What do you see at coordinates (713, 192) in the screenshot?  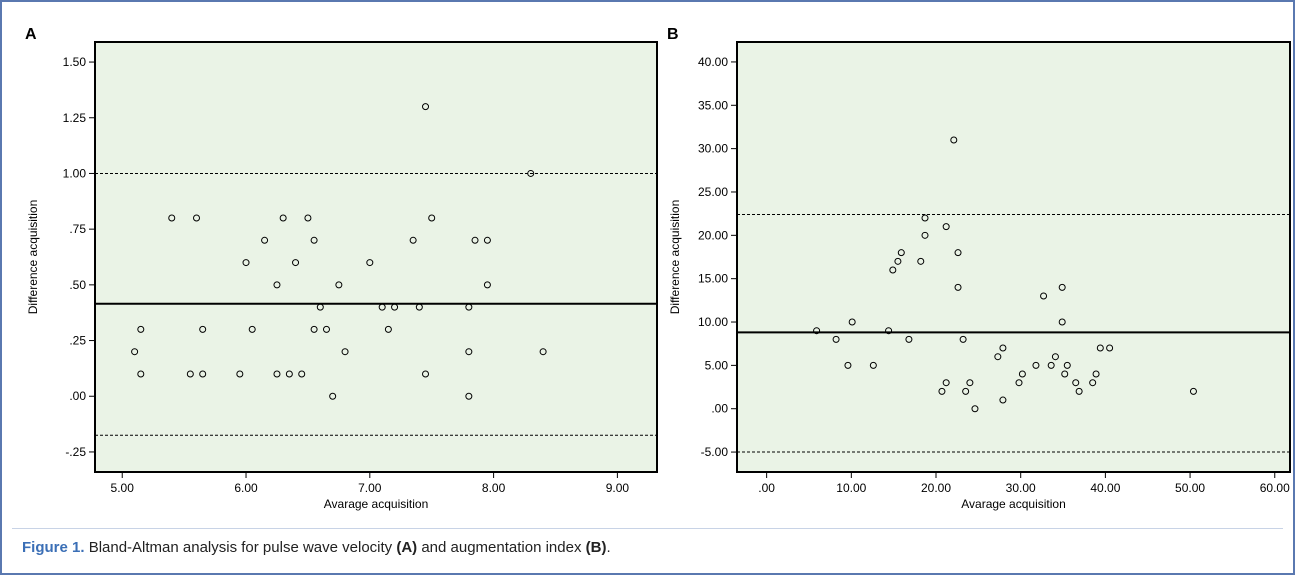 I see `y-tick-label: 25.00` at bounding box center [713, 192].